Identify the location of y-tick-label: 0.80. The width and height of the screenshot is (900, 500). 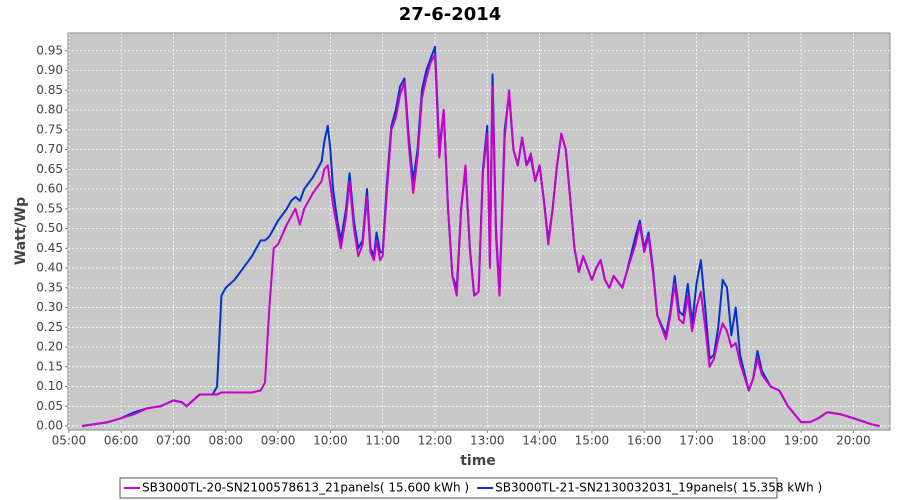
(49, 110).